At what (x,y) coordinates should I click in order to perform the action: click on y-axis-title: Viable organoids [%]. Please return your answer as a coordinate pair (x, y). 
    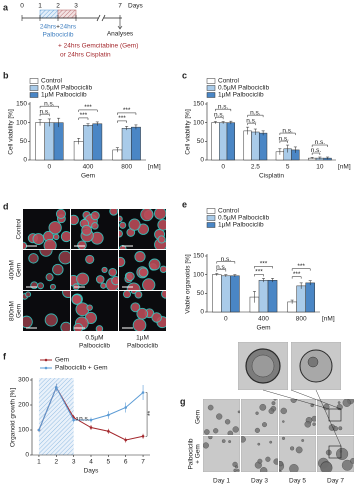
    Looking at the image, I should click on (188, 284).